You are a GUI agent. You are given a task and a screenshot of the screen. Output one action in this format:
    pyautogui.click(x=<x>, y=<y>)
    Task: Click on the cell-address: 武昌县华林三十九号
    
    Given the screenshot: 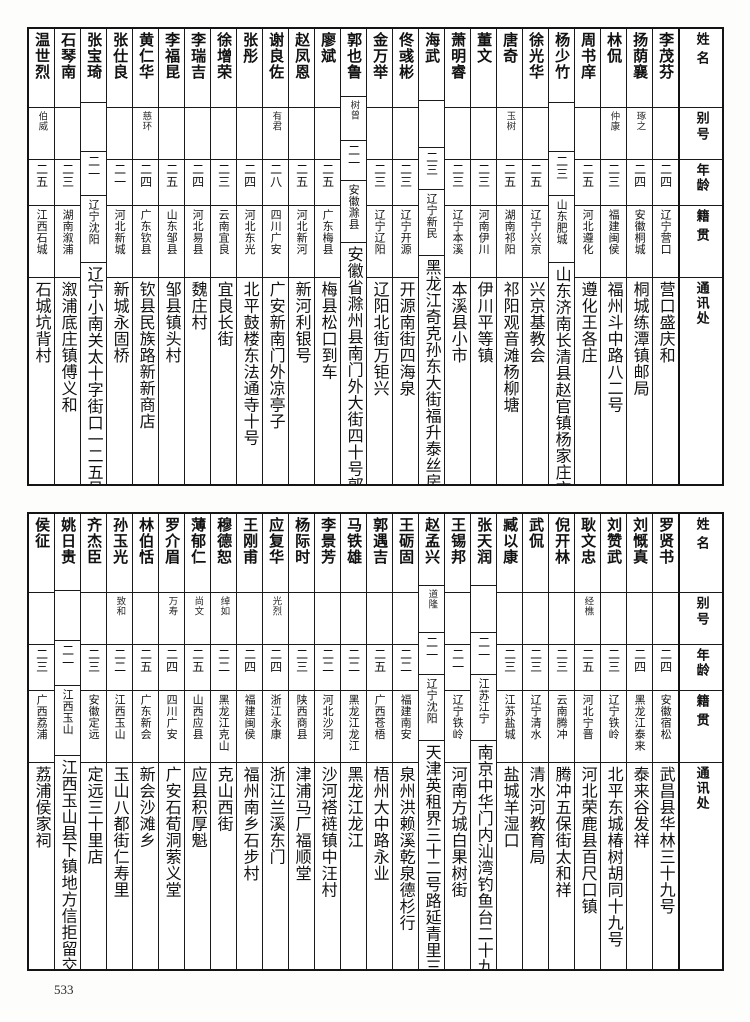 What is the action you would take?
    pyautogui.click(x=665, y=839)
    